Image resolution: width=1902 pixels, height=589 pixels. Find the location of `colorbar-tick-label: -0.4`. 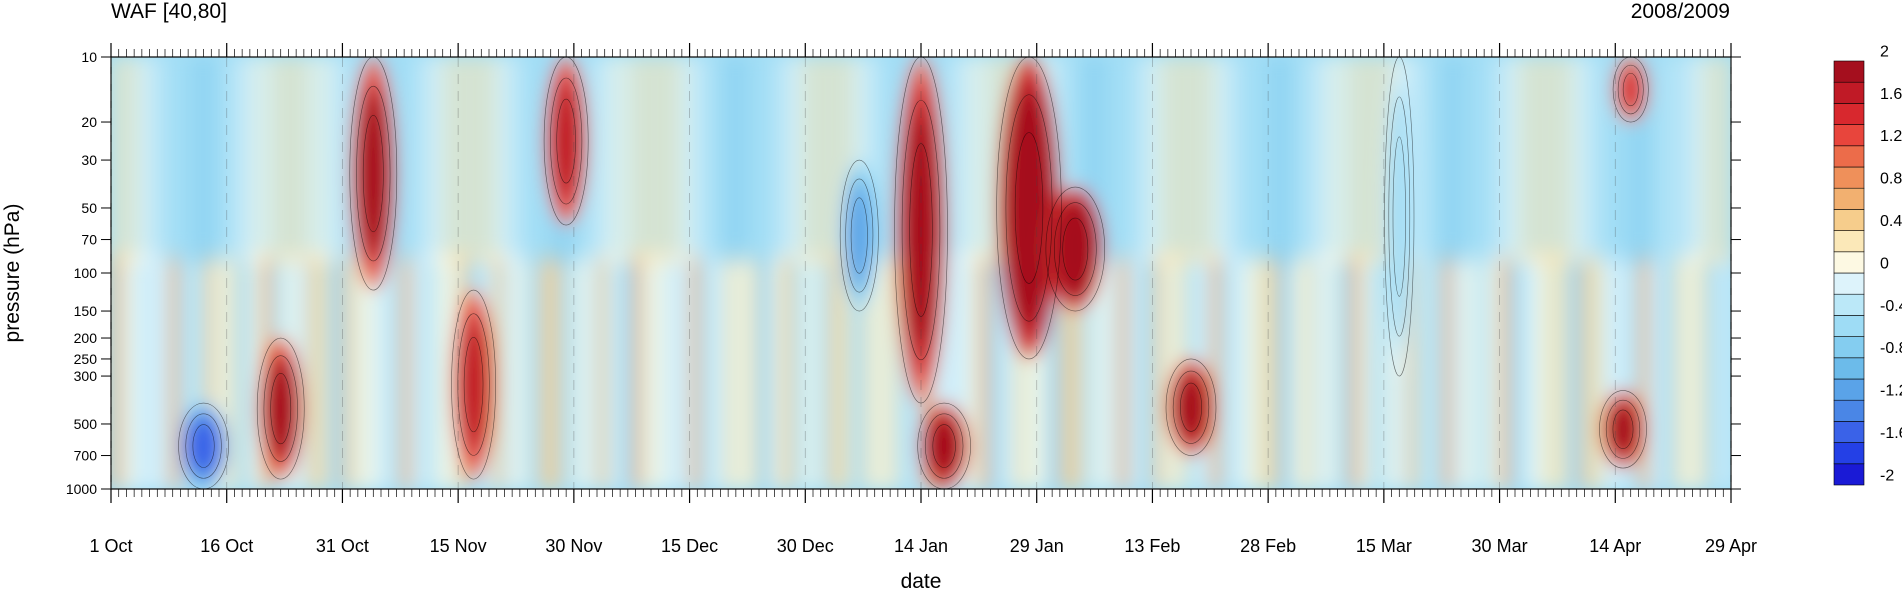

colorbar-tick-label: -0.4 is located at coordinates (1891, 306).